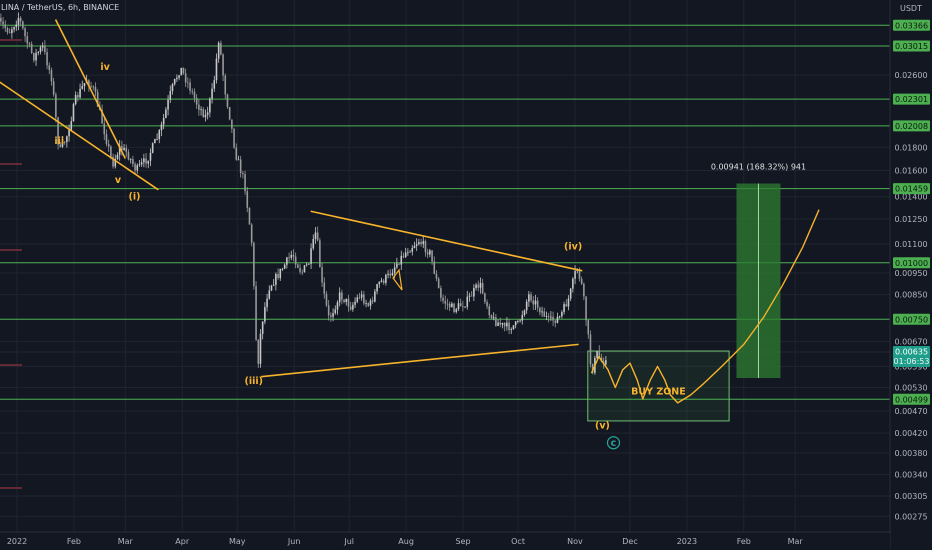 This screenshot has width=932, height=550. Describe the element at coordinates (406, 541) in the screenshot. I see `time-tick: Aug` at that location.